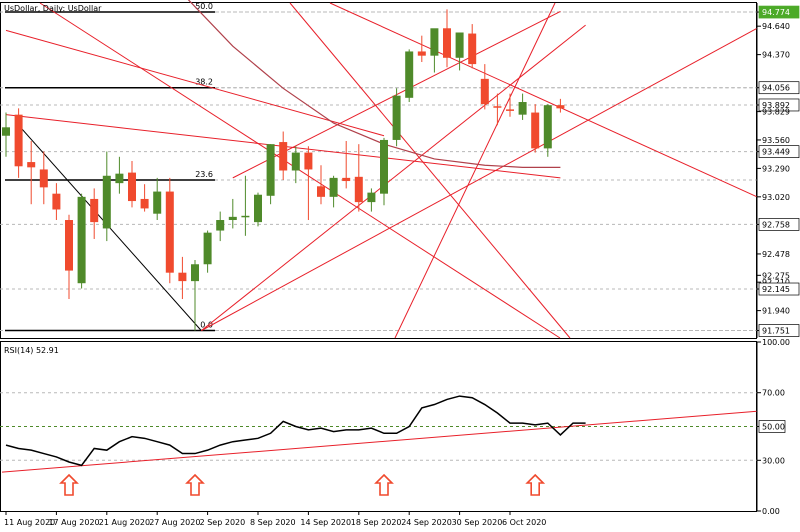  I want to click on time-label: 30 Sep 2020, so click(477, 522).